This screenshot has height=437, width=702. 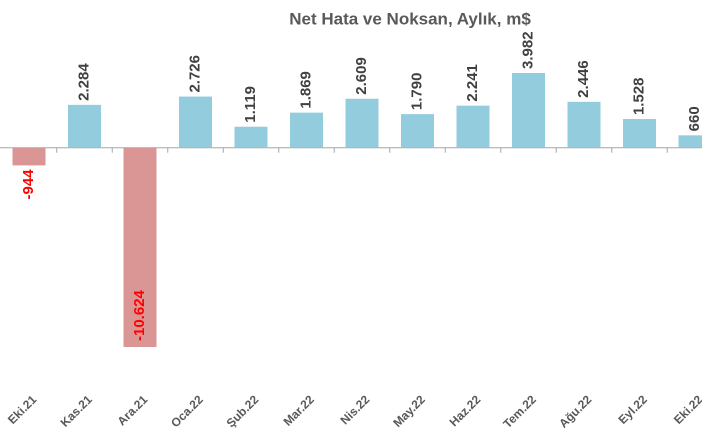 What do you see at coordinates (694, 118) in the screenshot?
I see `value-label: 660` at bounding box center [694, 118].